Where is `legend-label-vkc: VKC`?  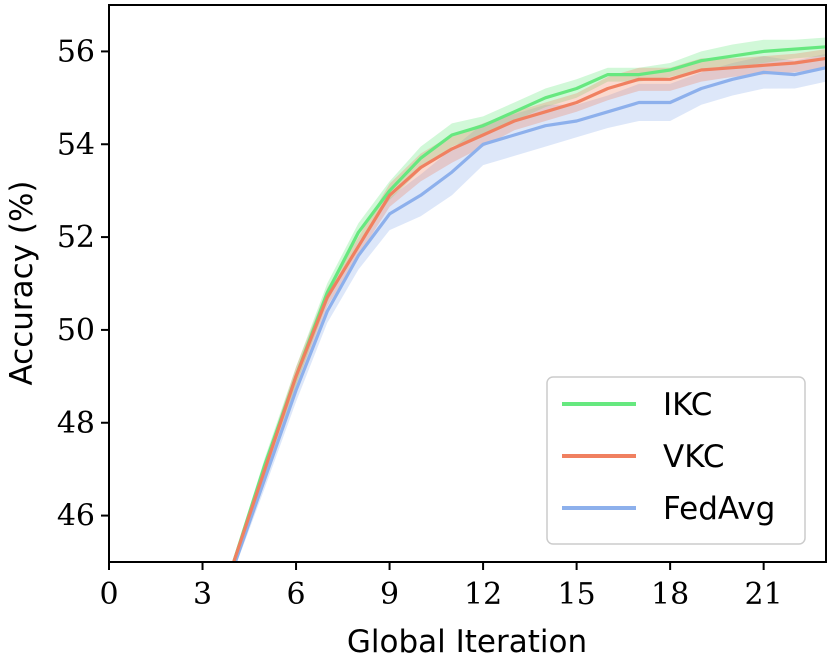 legend-label-vkc: VKC is located at coordinates (694, 457).